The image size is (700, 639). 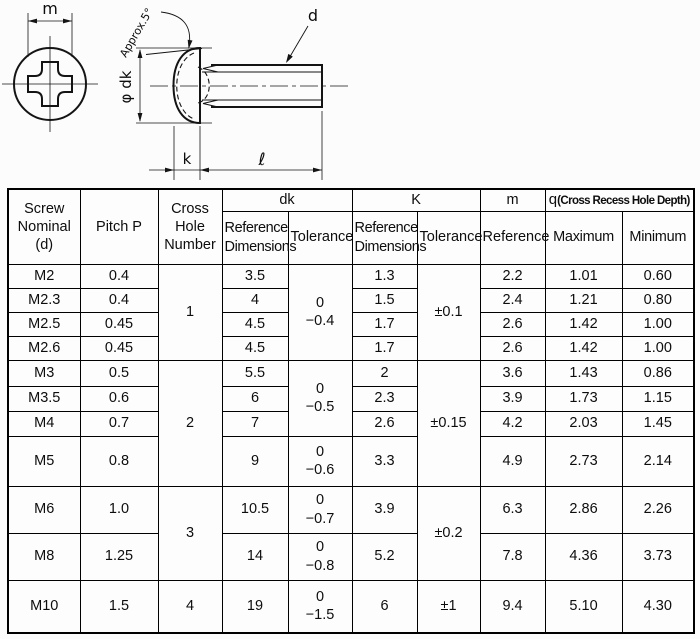 I want to click on header-m: m, so click(x=512, y=200).